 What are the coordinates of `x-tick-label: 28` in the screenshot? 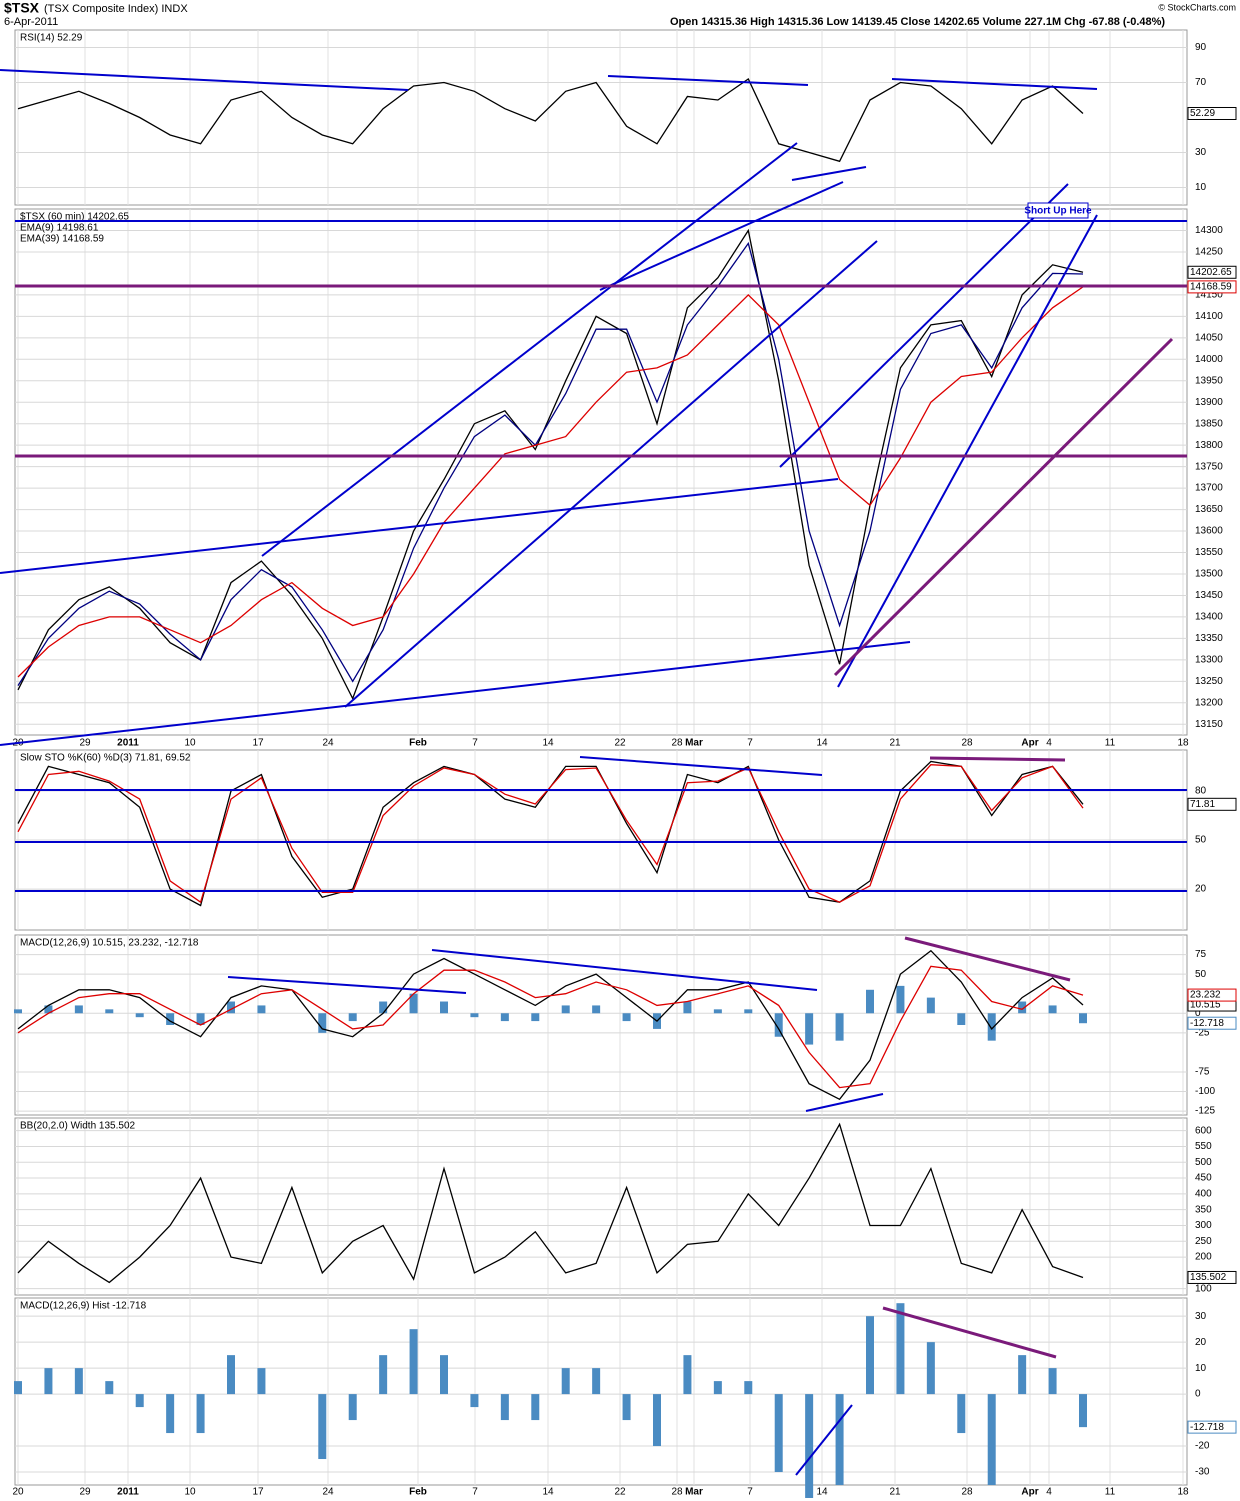 It's located at (967, 743).